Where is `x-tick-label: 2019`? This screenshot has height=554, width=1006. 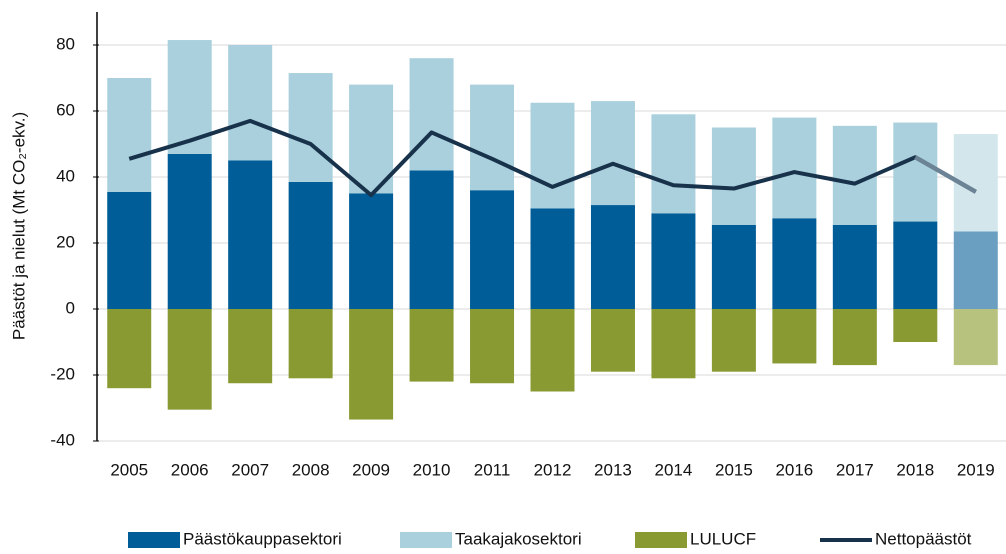
x-tick-label: 2019 is located at coordinates (976, 469).